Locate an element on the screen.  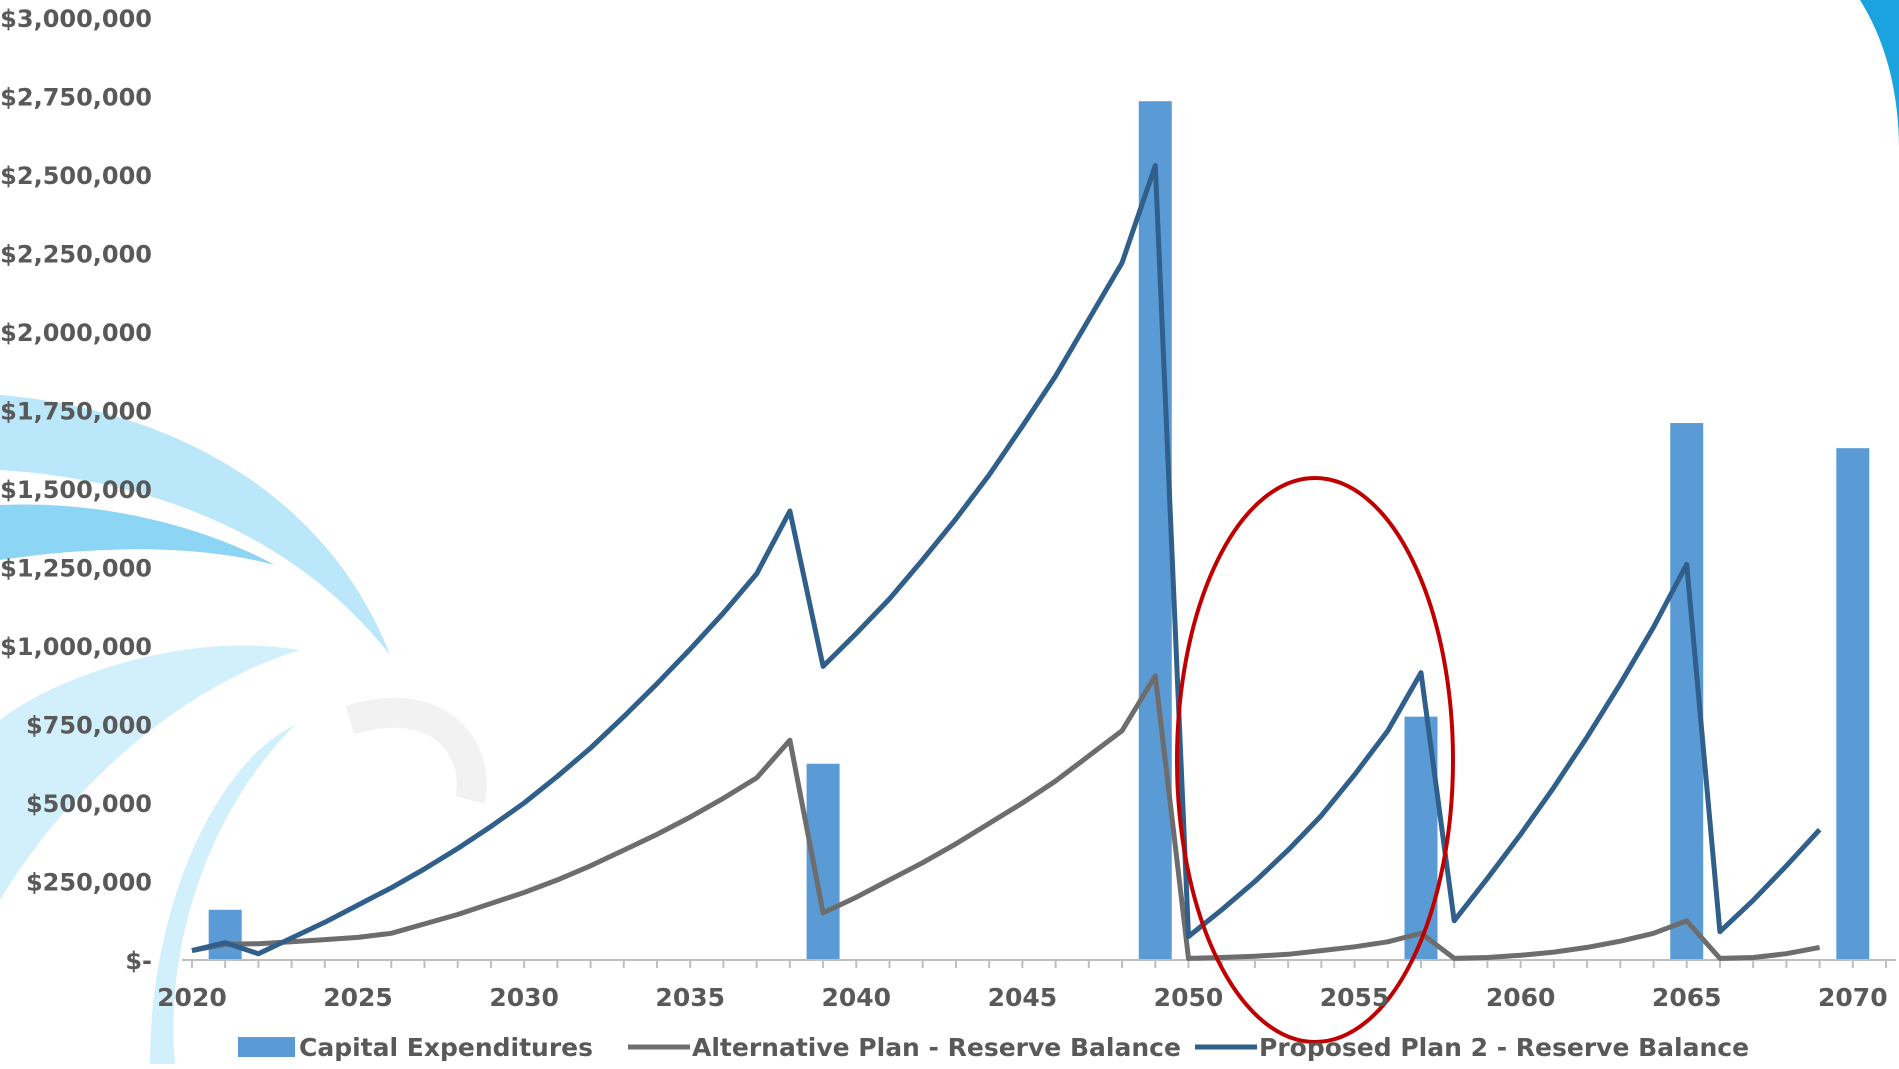
x-tick-label-2040: 2040 is located at coordinates (857, 997).